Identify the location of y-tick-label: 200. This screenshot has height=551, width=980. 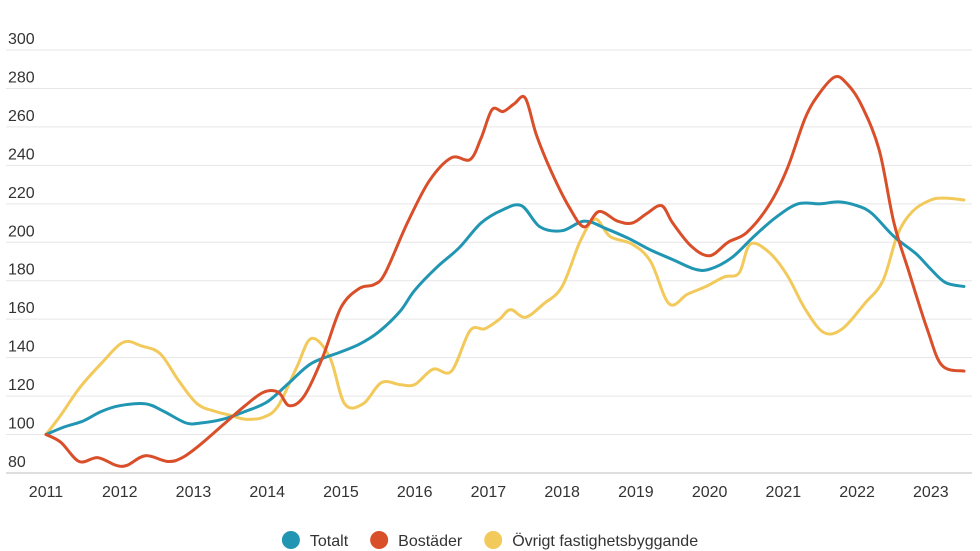
(21, 231).